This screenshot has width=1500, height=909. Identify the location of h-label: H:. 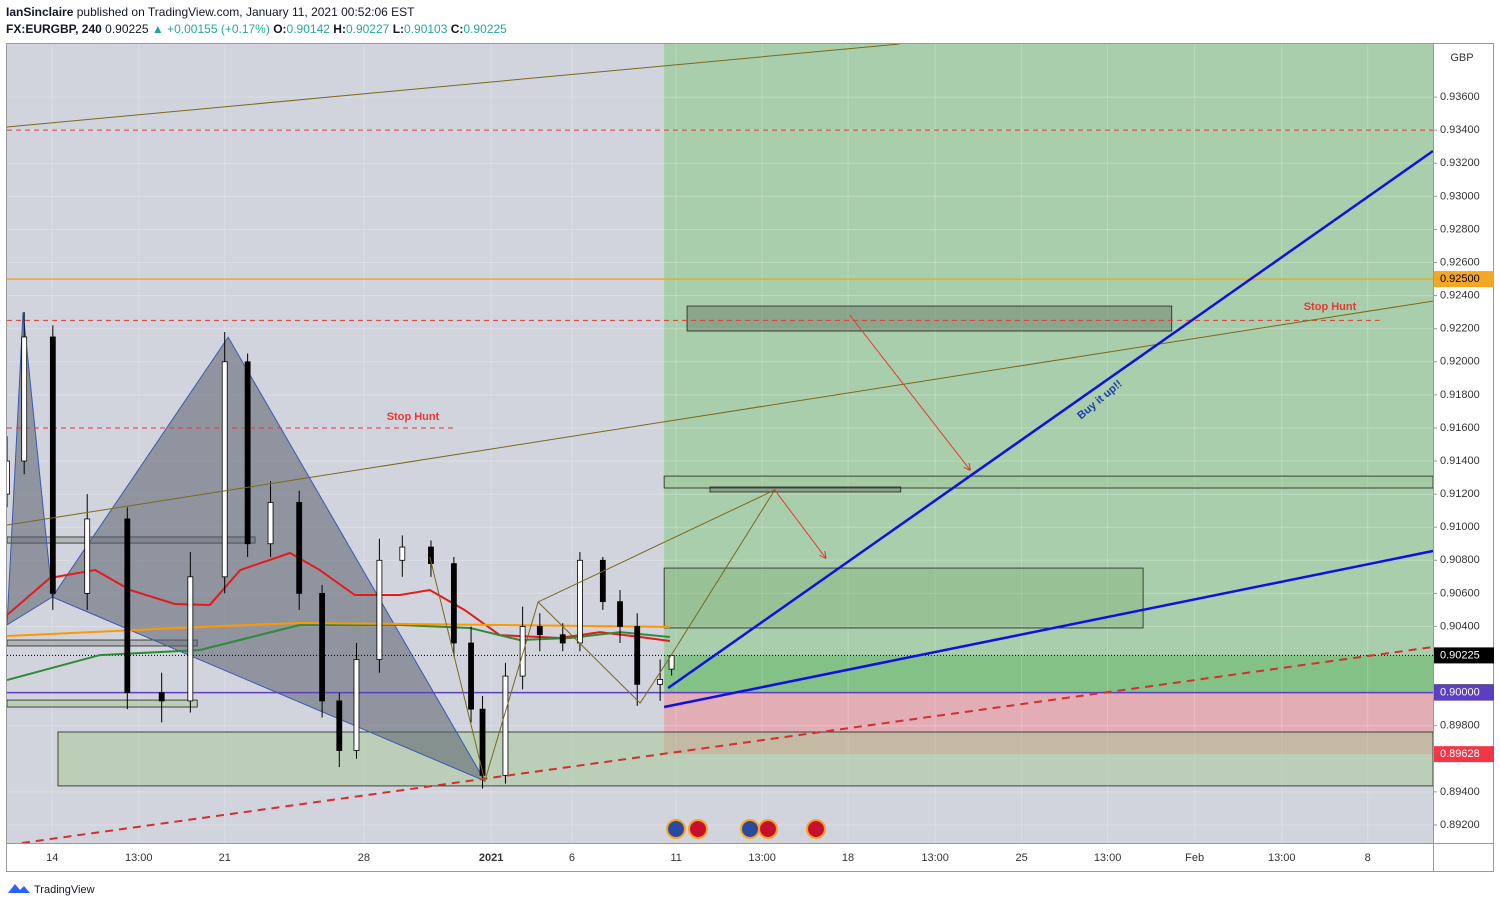
(339, 29).